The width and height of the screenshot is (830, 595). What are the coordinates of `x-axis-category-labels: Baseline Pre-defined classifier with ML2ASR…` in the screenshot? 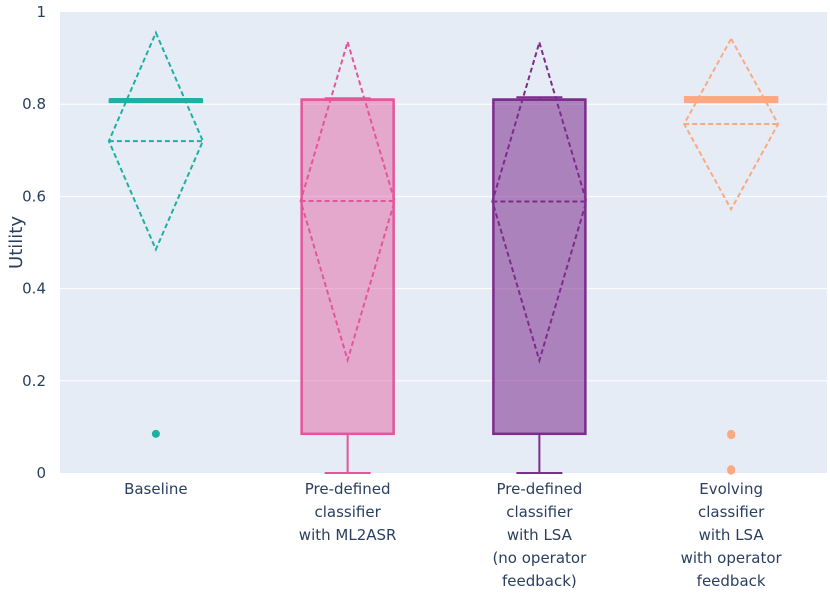 It's located at (453, 535).